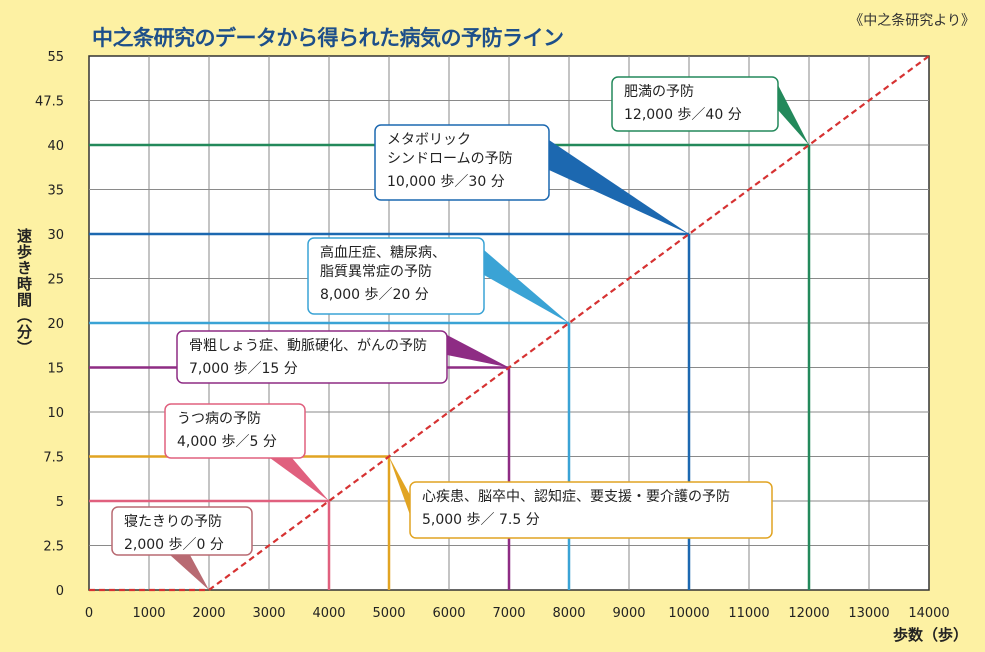 The image size is (985, 652). Describe the element at coordinates (60, 591) in the screenshot. I see `y-tick-label: 0` at that location.